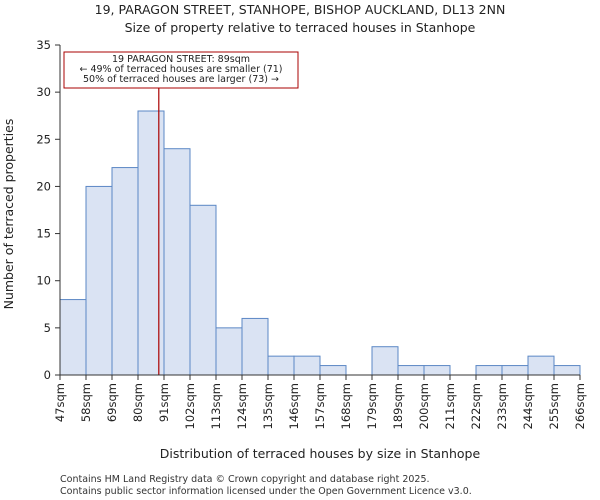  I want to click on x-tick-label-135sqm: 135sqm, so click(268, 406).